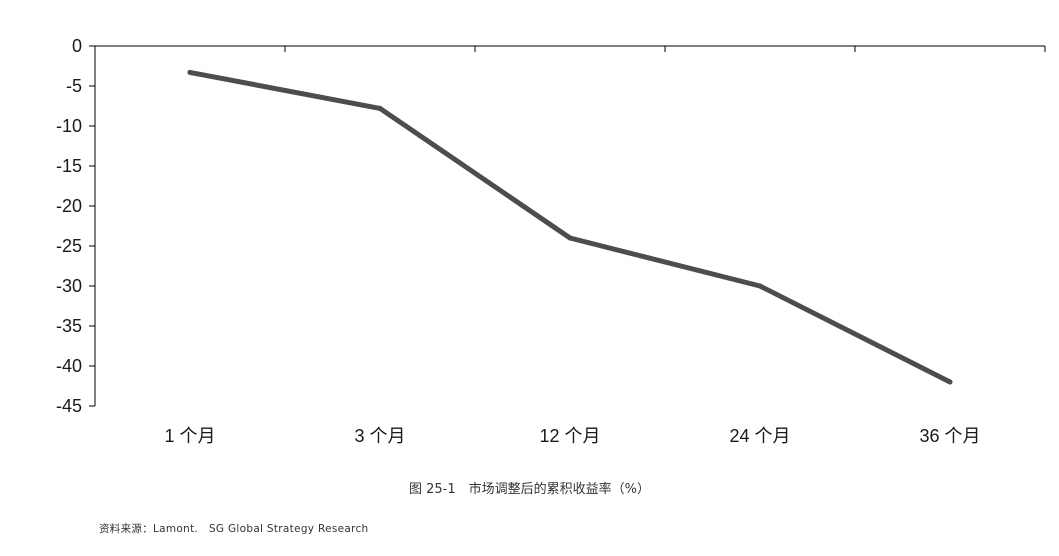 This screenshot has width=1059, height=556. I want to click on x-tick-label: 36 个月, so click(949, 436).